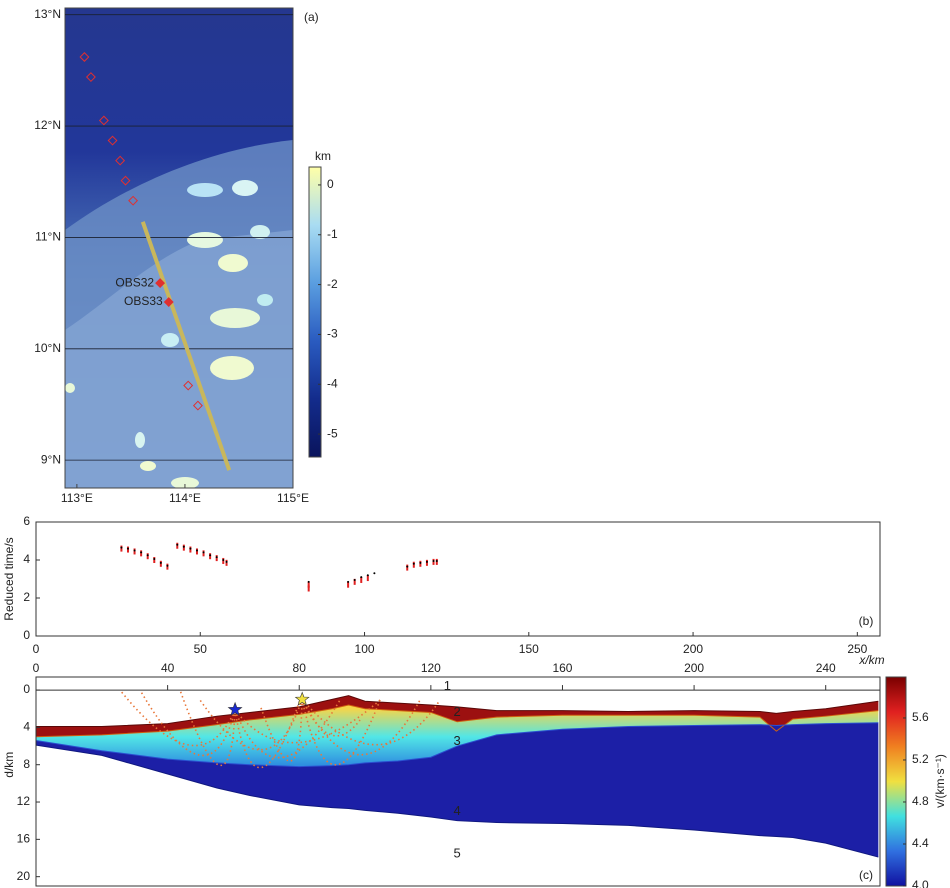 The height and width of the screenshot is (888, 950). I want to click on panel-label: (a), so click(311, 17).